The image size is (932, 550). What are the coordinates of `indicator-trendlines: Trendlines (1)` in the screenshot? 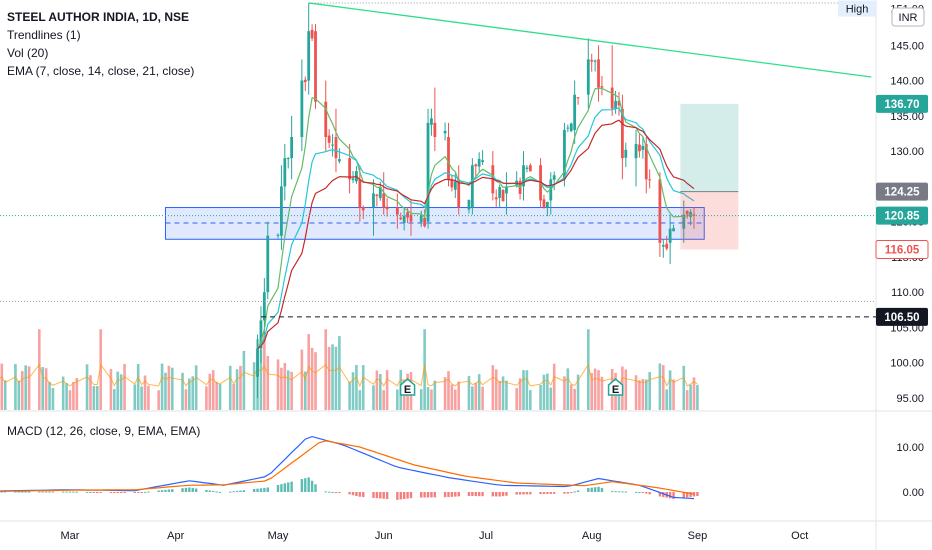 It's located at (44, 35).